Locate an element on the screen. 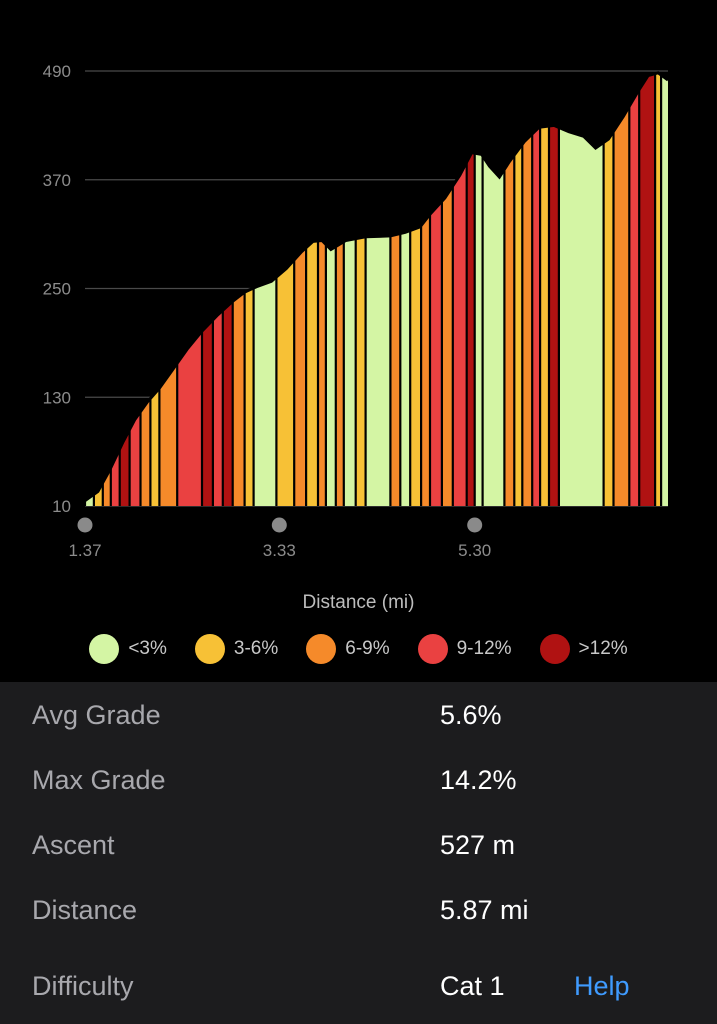 This screenshot has height=1024, width=717. stat-row-ascent: Ascent 527 m is located at coordinates (358, 850).